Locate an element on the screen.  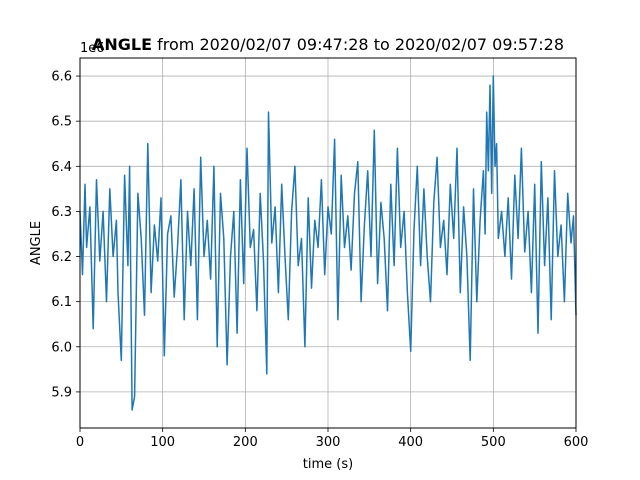
y-tick-label: 6.3 is located at coordinates (61, 212).